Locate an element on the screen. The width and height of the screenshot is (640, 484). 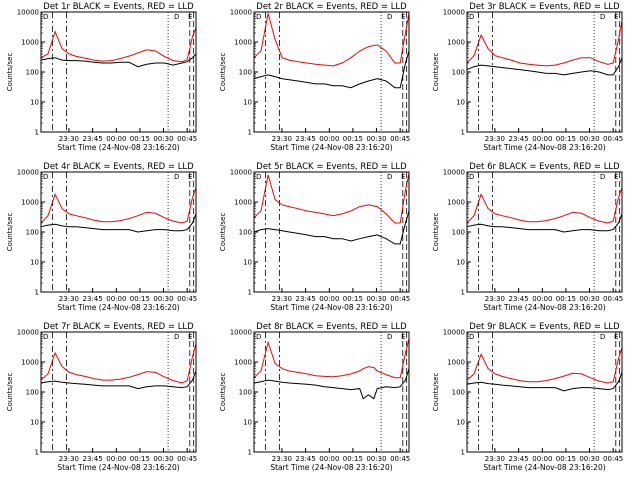
panel-title: Det 9r BLACK = Events, RED = LLD is located at coordinates (544, 327).